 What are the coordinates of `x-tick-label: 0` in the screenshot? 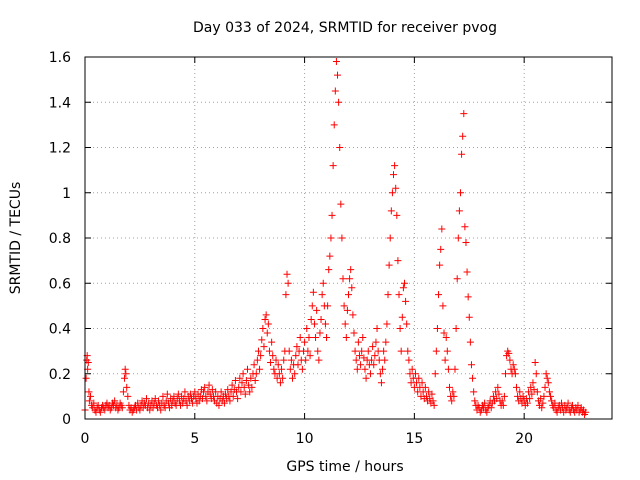 It's located at (85, 439).